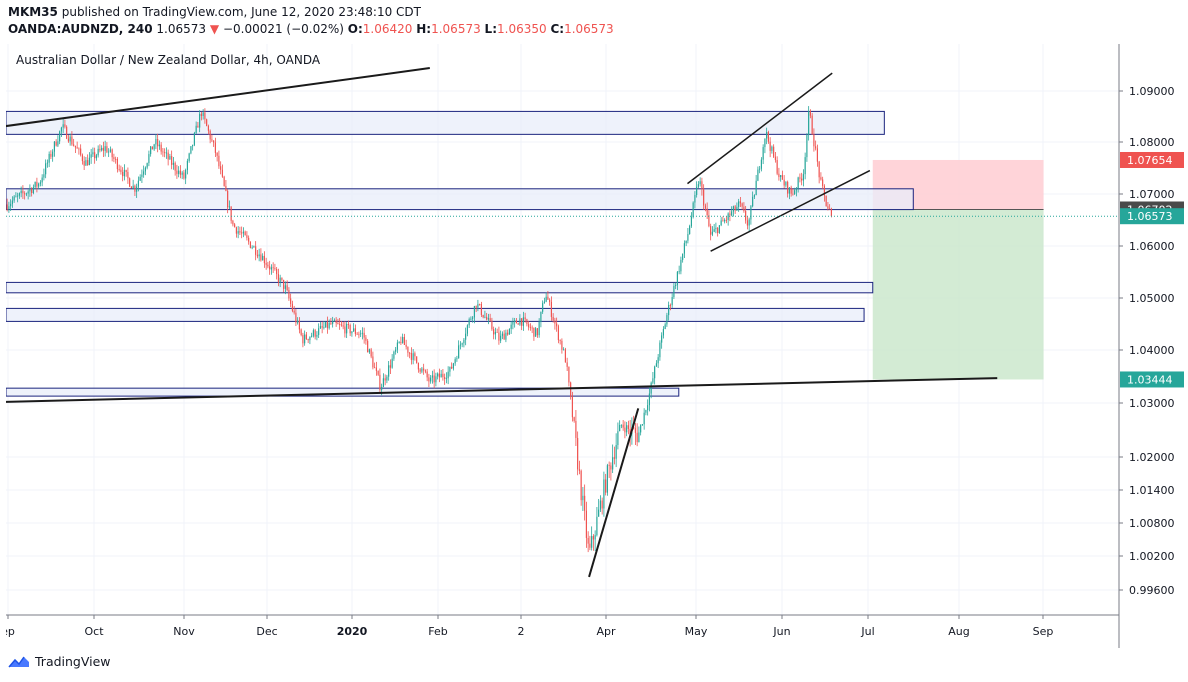  I want to click on stop-loss-price-label: 1.07654, so click(1150, 160).